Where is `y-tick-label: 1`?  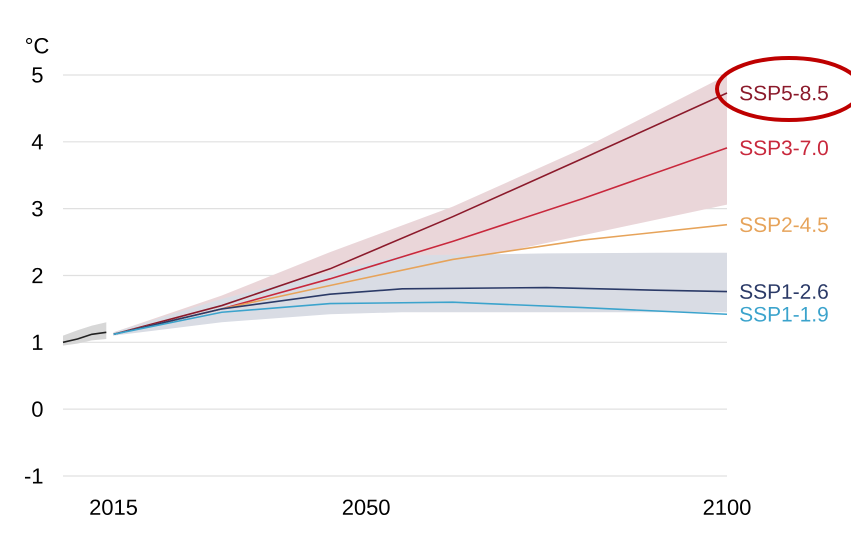
y-tick-label: 1 is located at coordinates (37, 342).